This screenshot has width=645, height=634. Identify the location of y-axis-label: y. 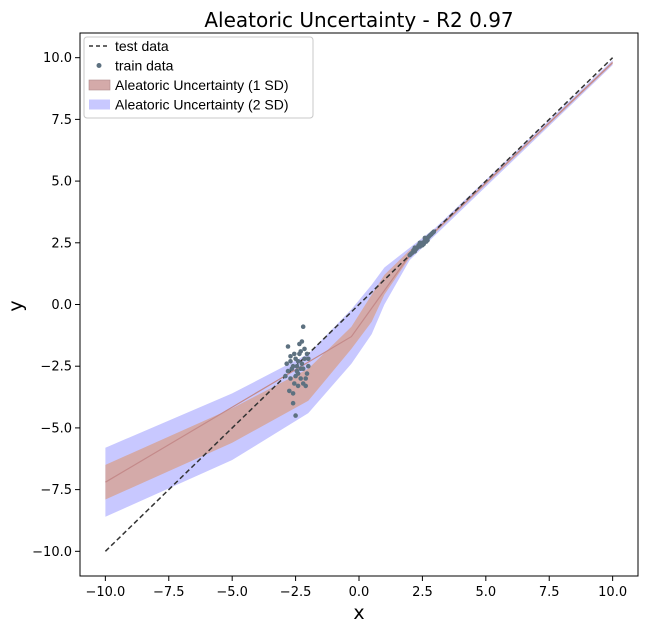
(16, 305).